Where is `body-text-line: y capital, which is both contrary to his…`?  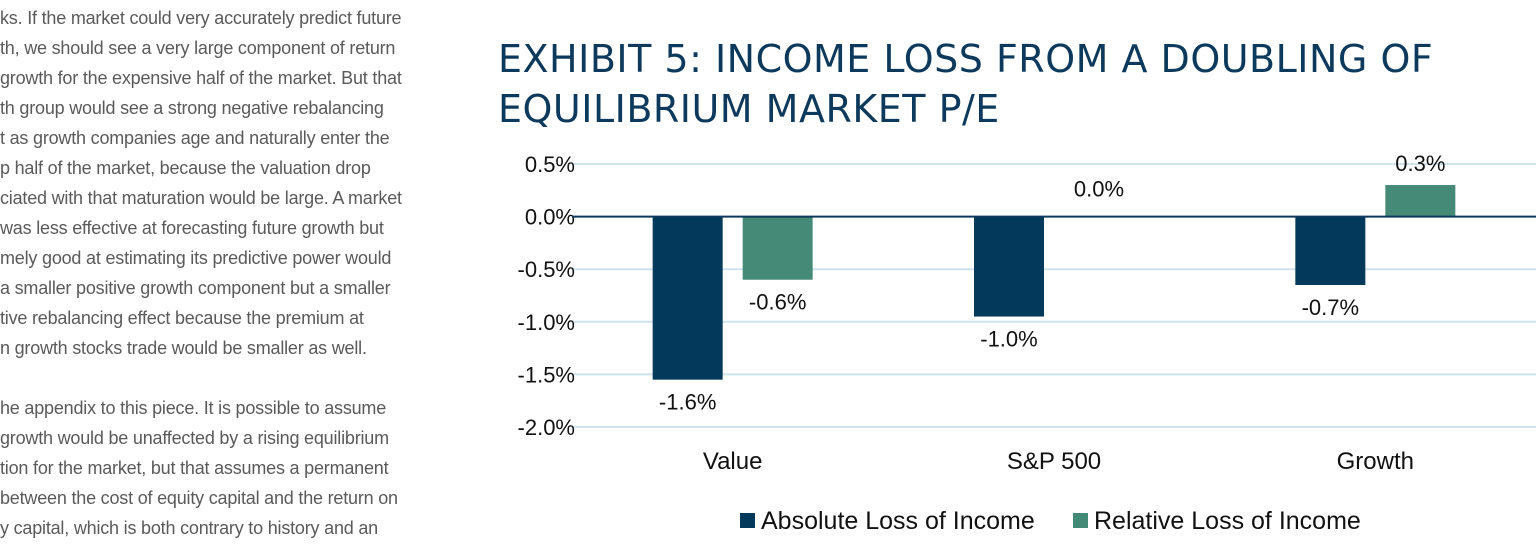
body-text-line: y capital, which is both contrary to his… is located at coordinates (189, 528).